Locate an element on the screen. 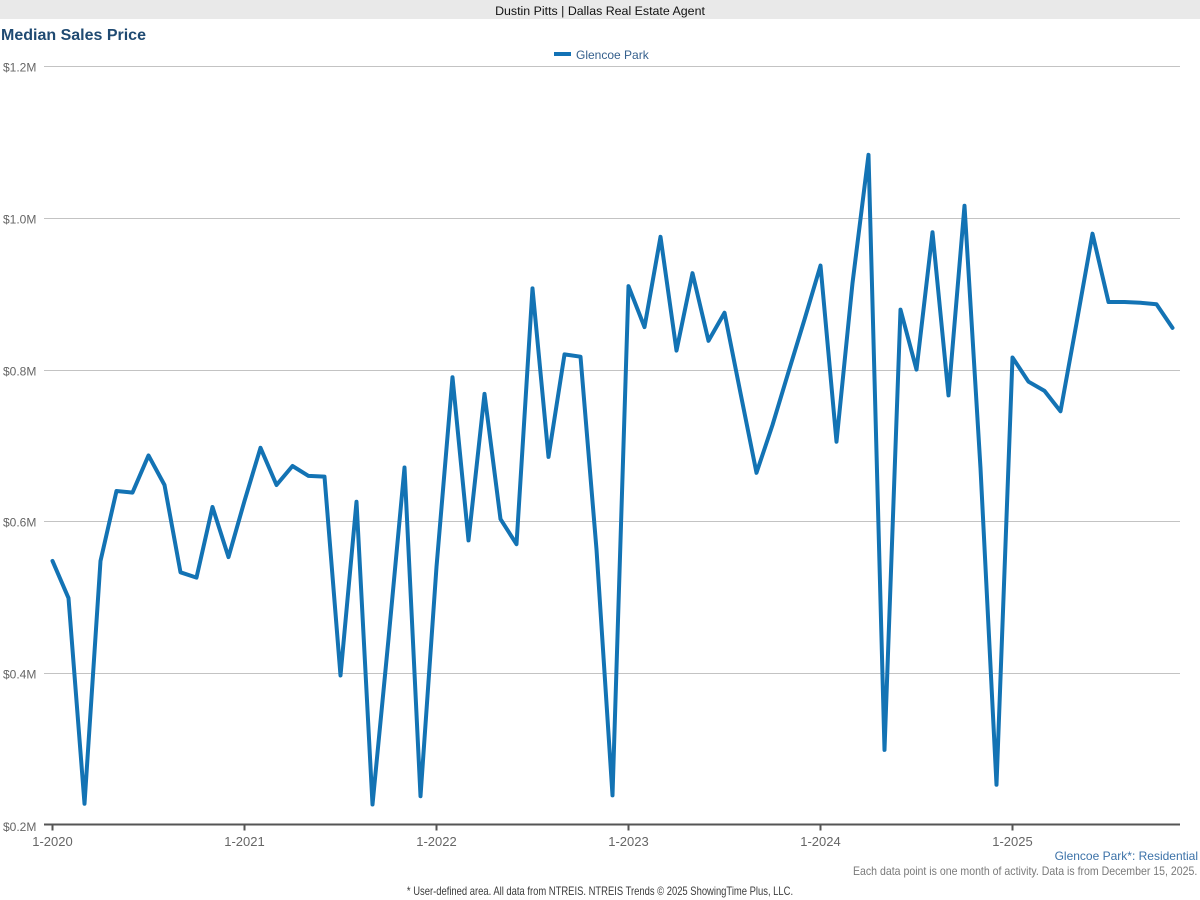  svg-text: $1.2M is located at coordinates (19, 68).